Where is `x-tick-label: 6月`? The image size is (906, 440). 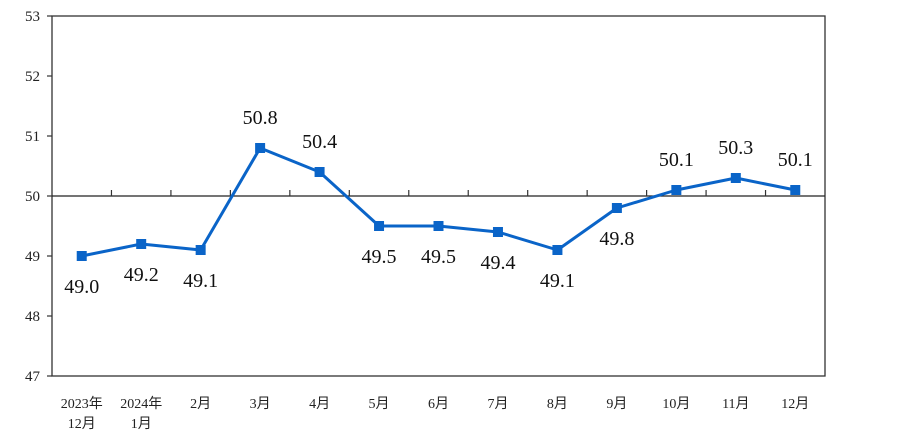
x-tick-label: 6月 is located at coordinates (438, 404).